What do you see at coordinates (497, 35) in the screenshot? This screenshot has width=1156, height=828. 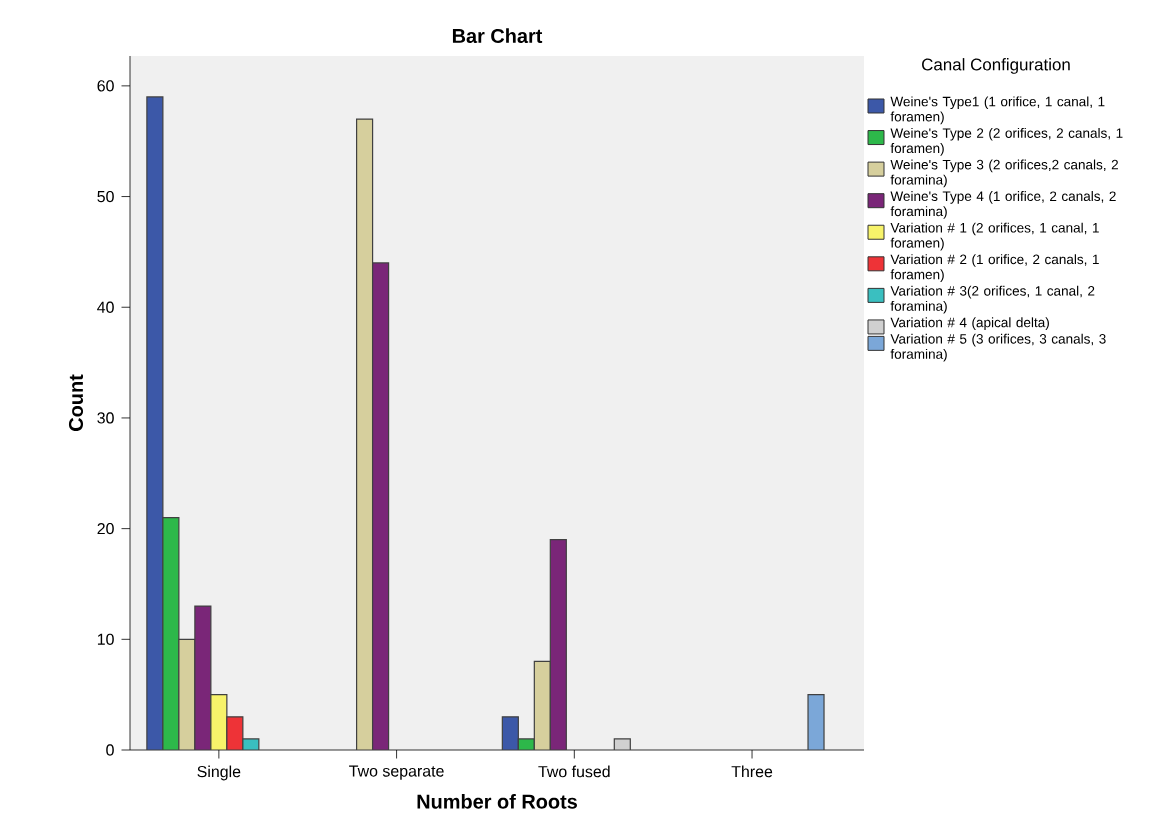 I see `chart-title: Bar Chart` at bounding box center [497, 35].